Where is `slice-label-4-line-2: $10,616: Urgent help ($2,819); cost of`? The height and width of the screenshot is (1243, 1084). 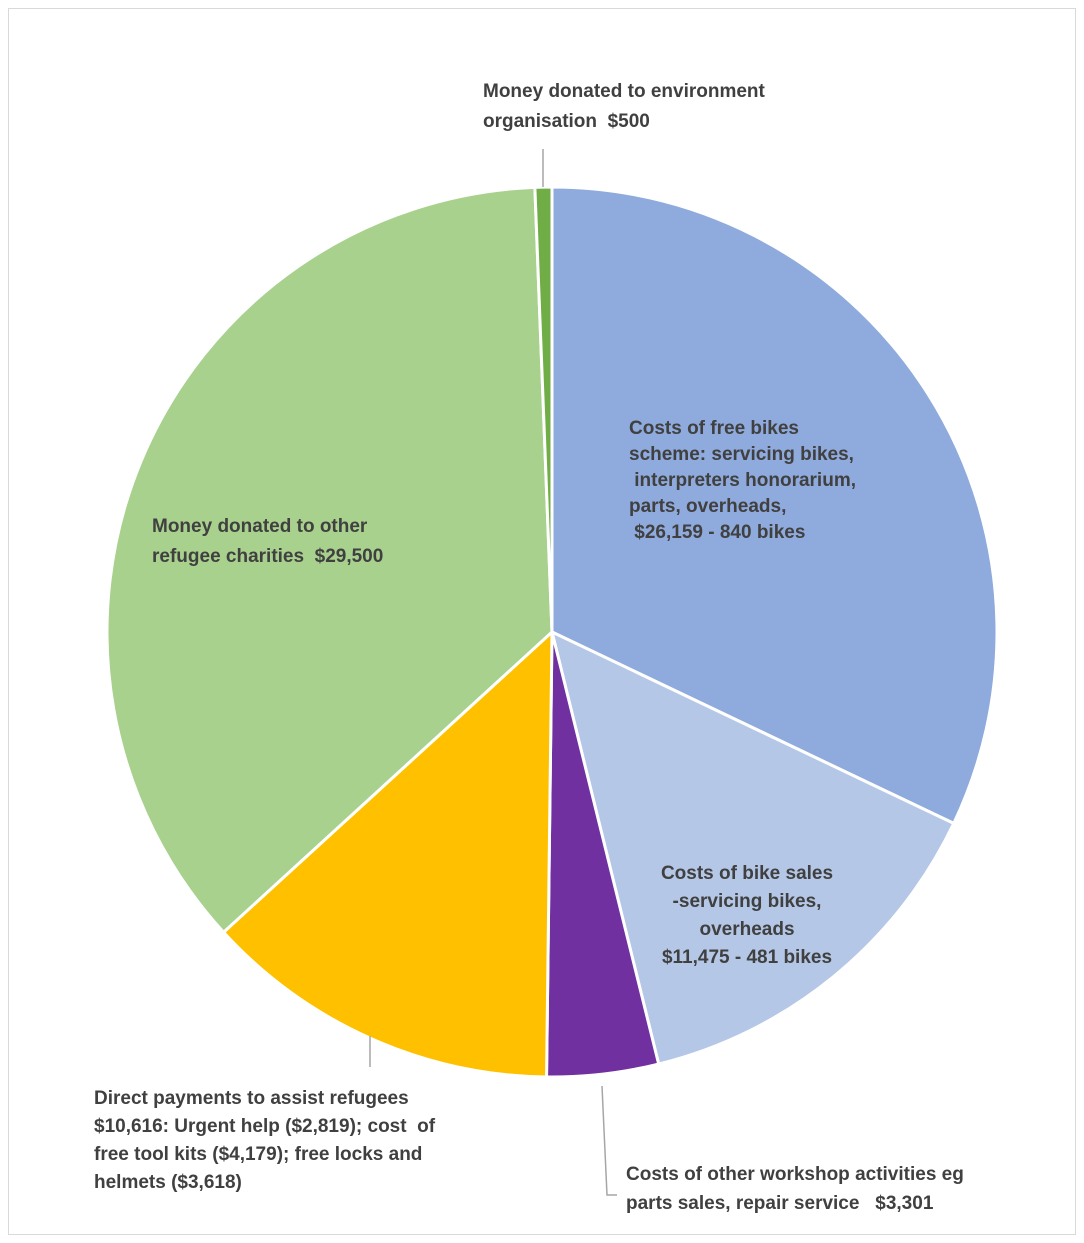
slice-label-4-line-2: $10,616: Urgent help ($2,819); cost of is located at coordinates (265, 1126).